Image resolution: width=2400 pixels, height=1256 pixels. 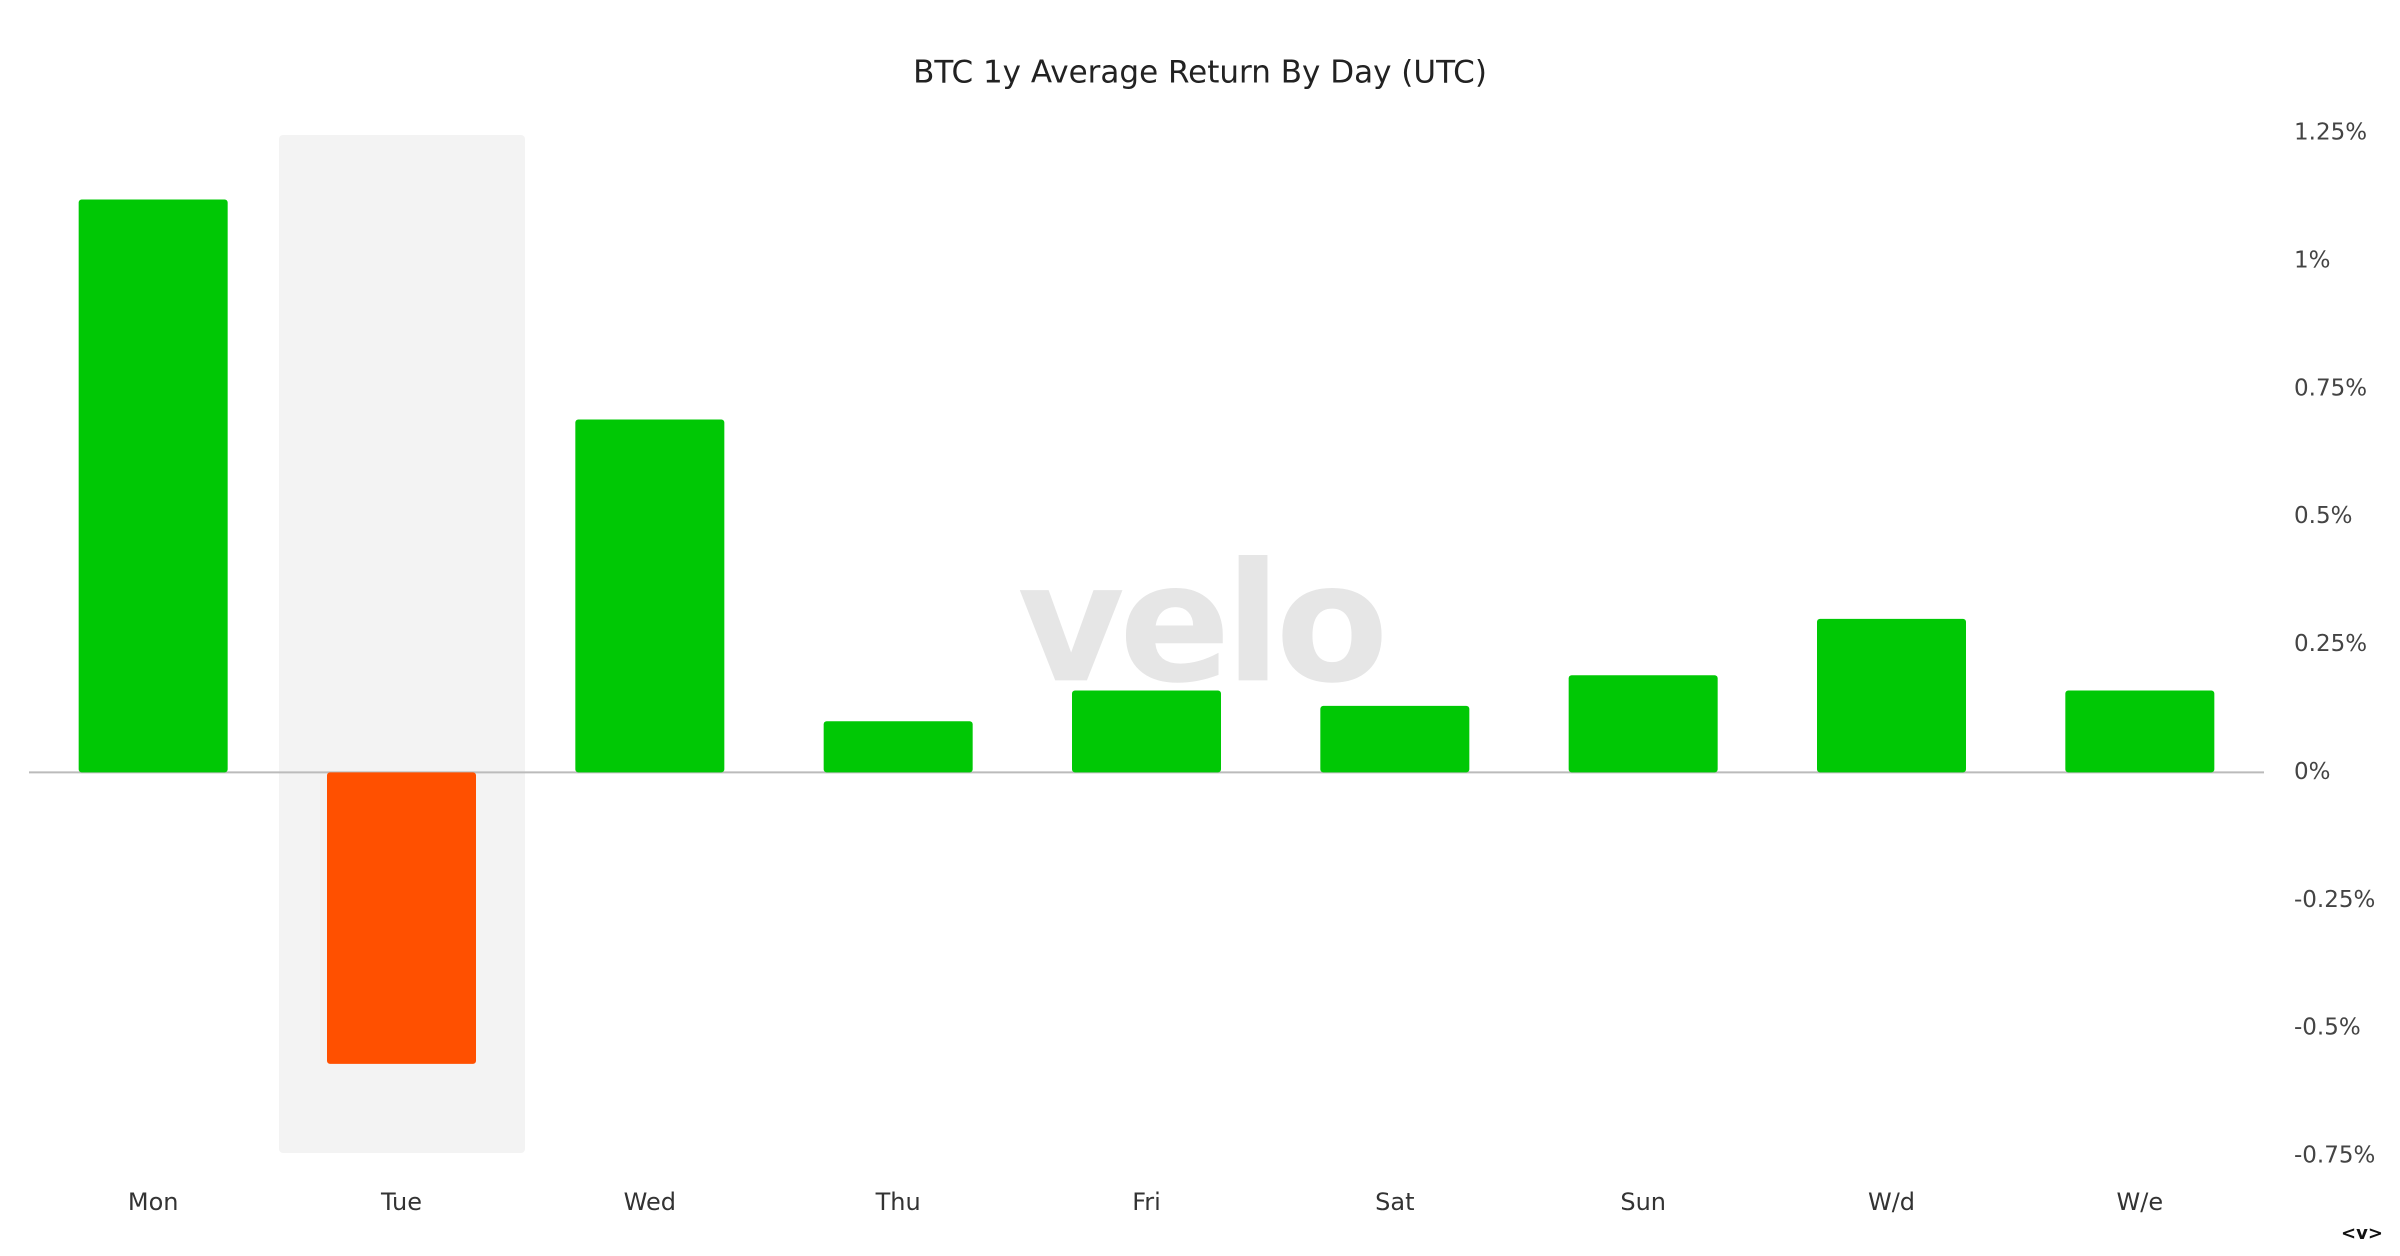 I want to click on x-tick-label: Sun, so click(x=1643, y=1202).